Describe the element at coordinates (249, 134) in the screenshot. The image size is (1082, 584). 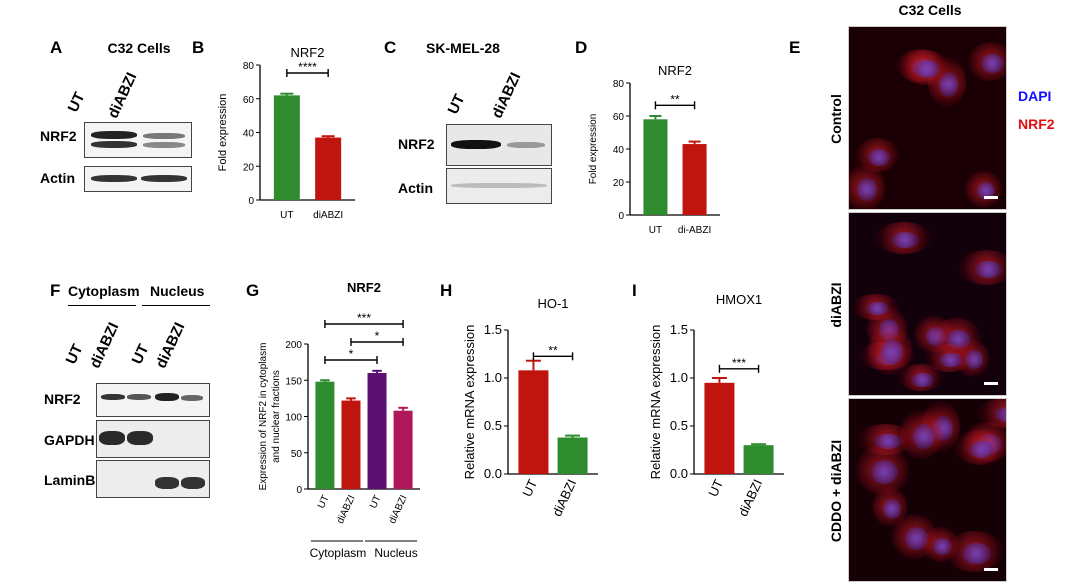
I see `y-tick-label: 40` at that location.